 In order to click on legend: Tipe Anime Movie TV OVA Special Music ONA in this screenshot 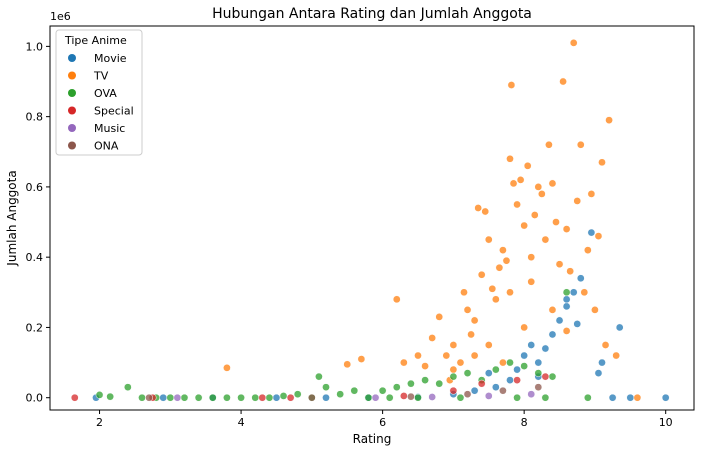, I will do `click(99, 92)`.